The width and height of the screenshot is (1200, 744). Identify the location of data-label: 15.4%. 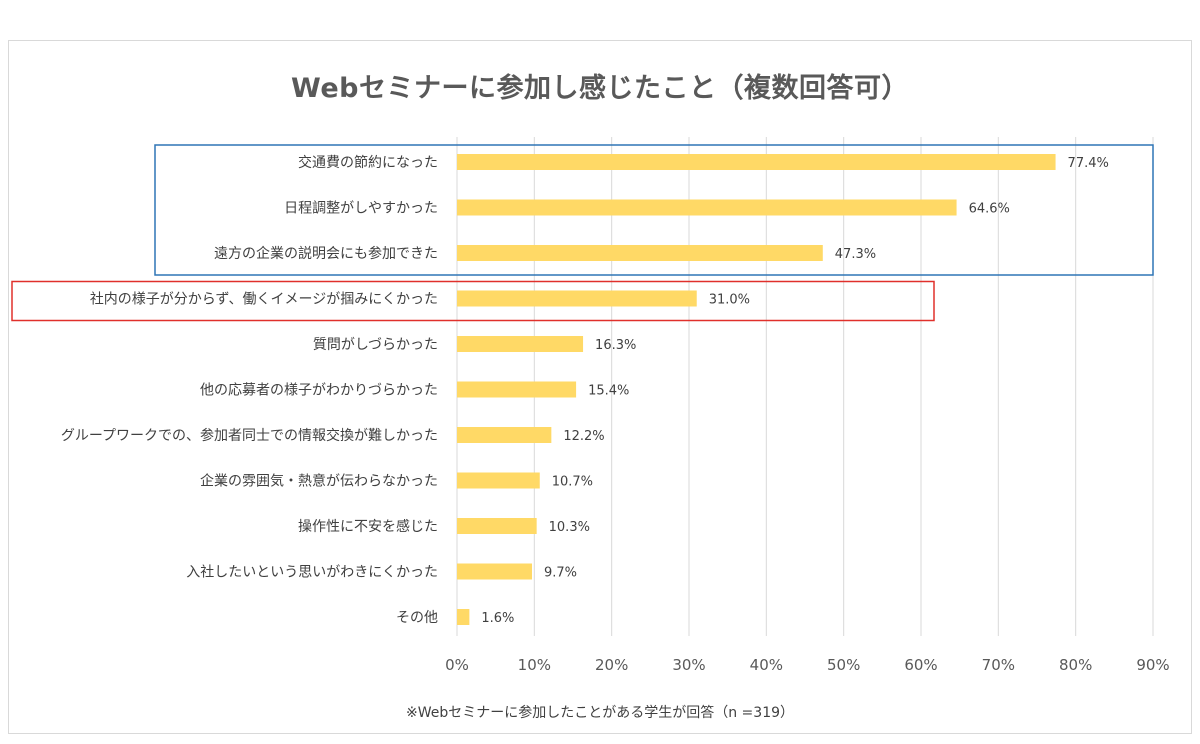
(608, 391).